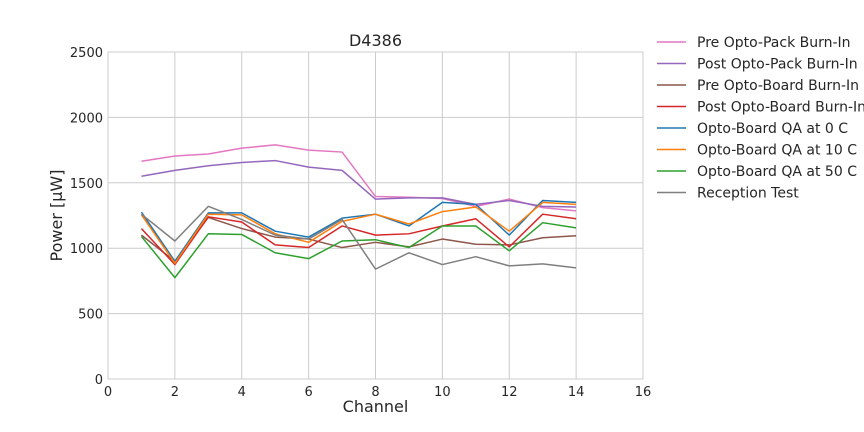  Describe the element at coordinates (56, 216) in the screenshot. I see `y-axis-label: Power [μW]` at that location.